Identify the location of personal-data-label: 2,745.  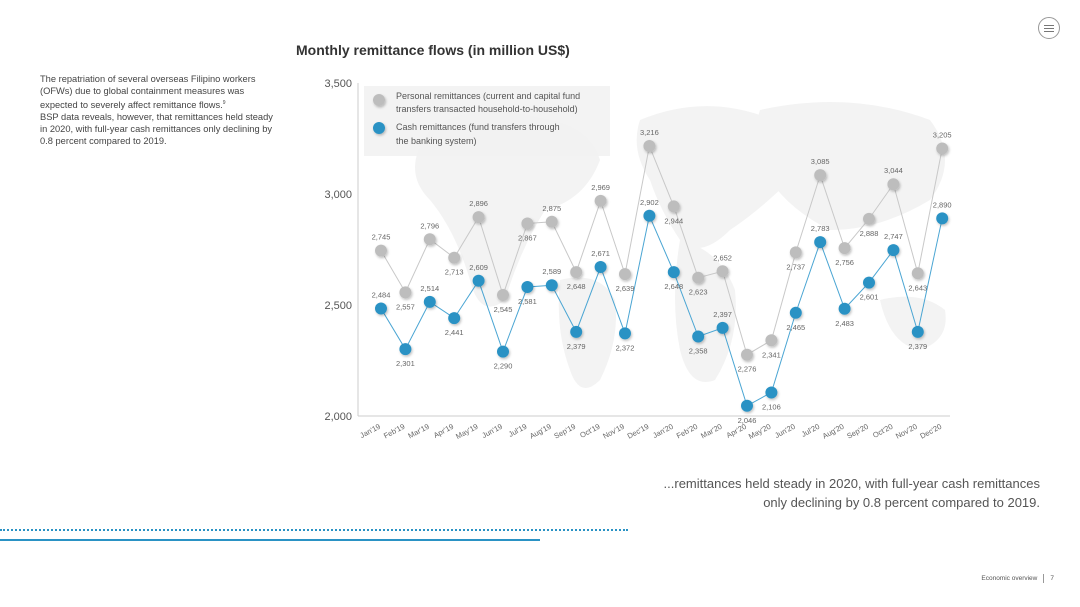
(381, 237).